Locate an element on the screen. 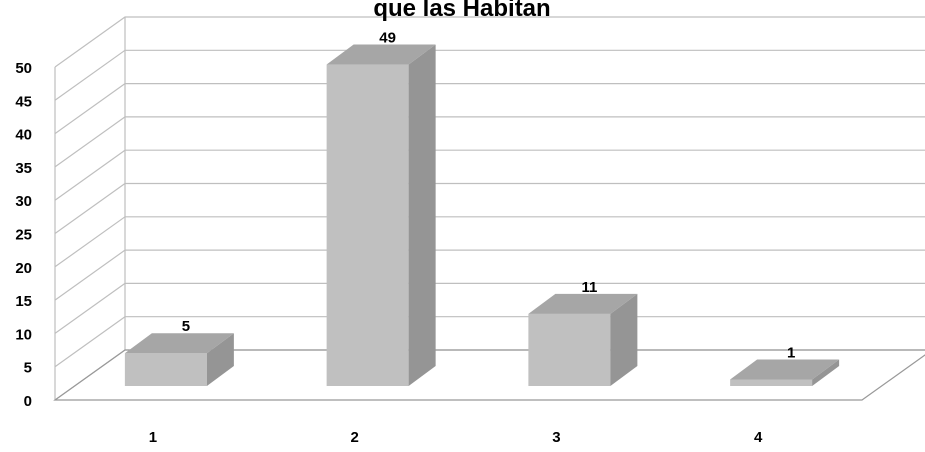 This screenshot has height=452, width=925. data-label-3: 11 is located at coordinates (589, 287).